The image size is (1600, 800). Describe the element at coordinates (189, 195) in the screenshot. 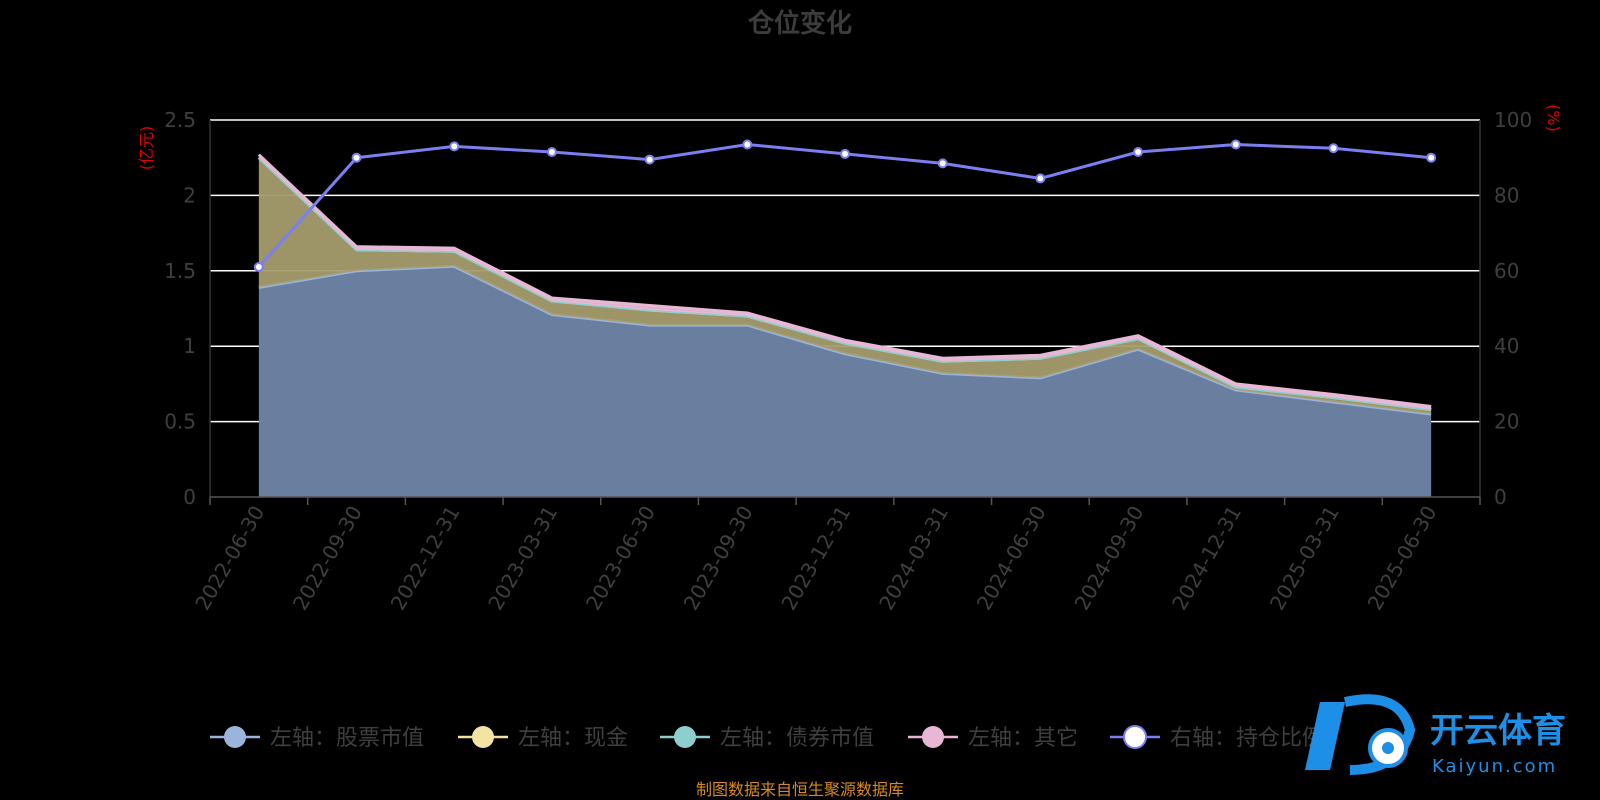

I see `left-tick-label: 2` at that location.